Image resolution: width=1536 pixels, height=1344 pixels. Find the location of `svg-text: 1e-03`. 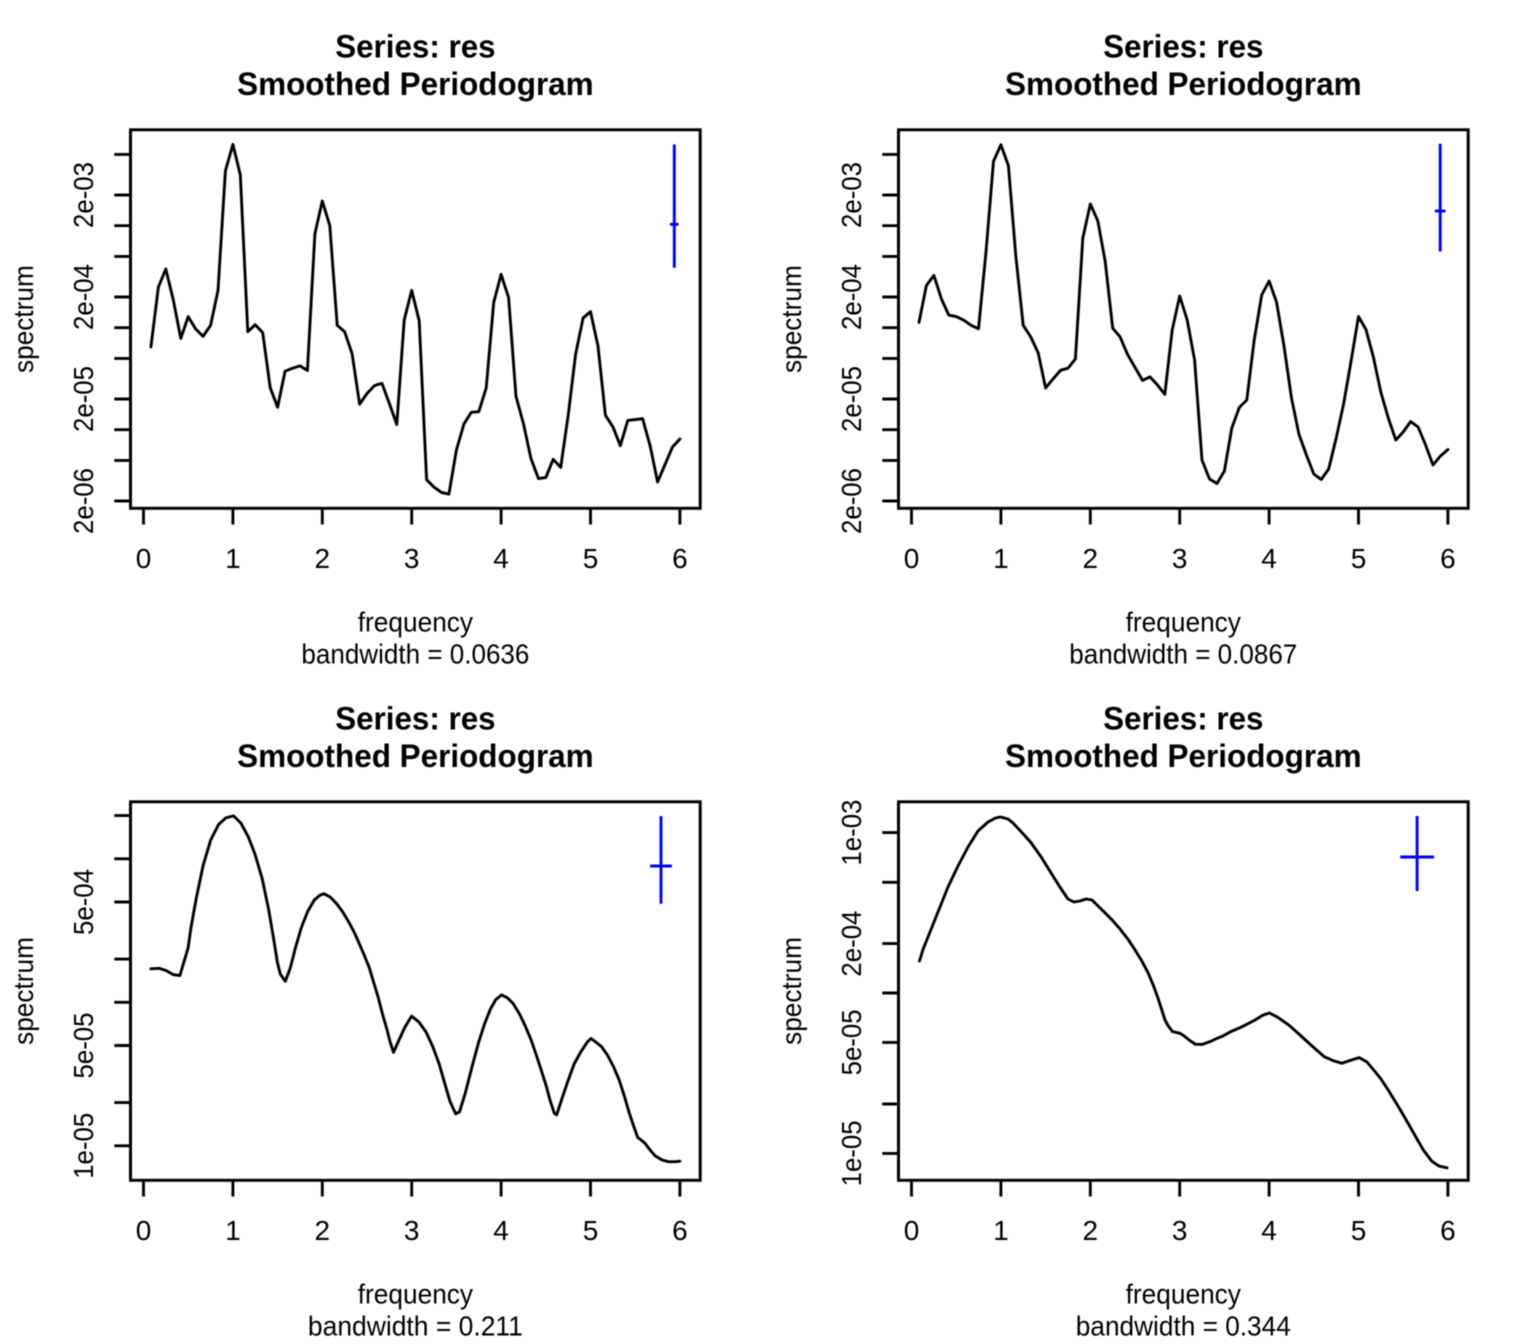

svg-text: 1e-03 is located at coordinates (851, 833).